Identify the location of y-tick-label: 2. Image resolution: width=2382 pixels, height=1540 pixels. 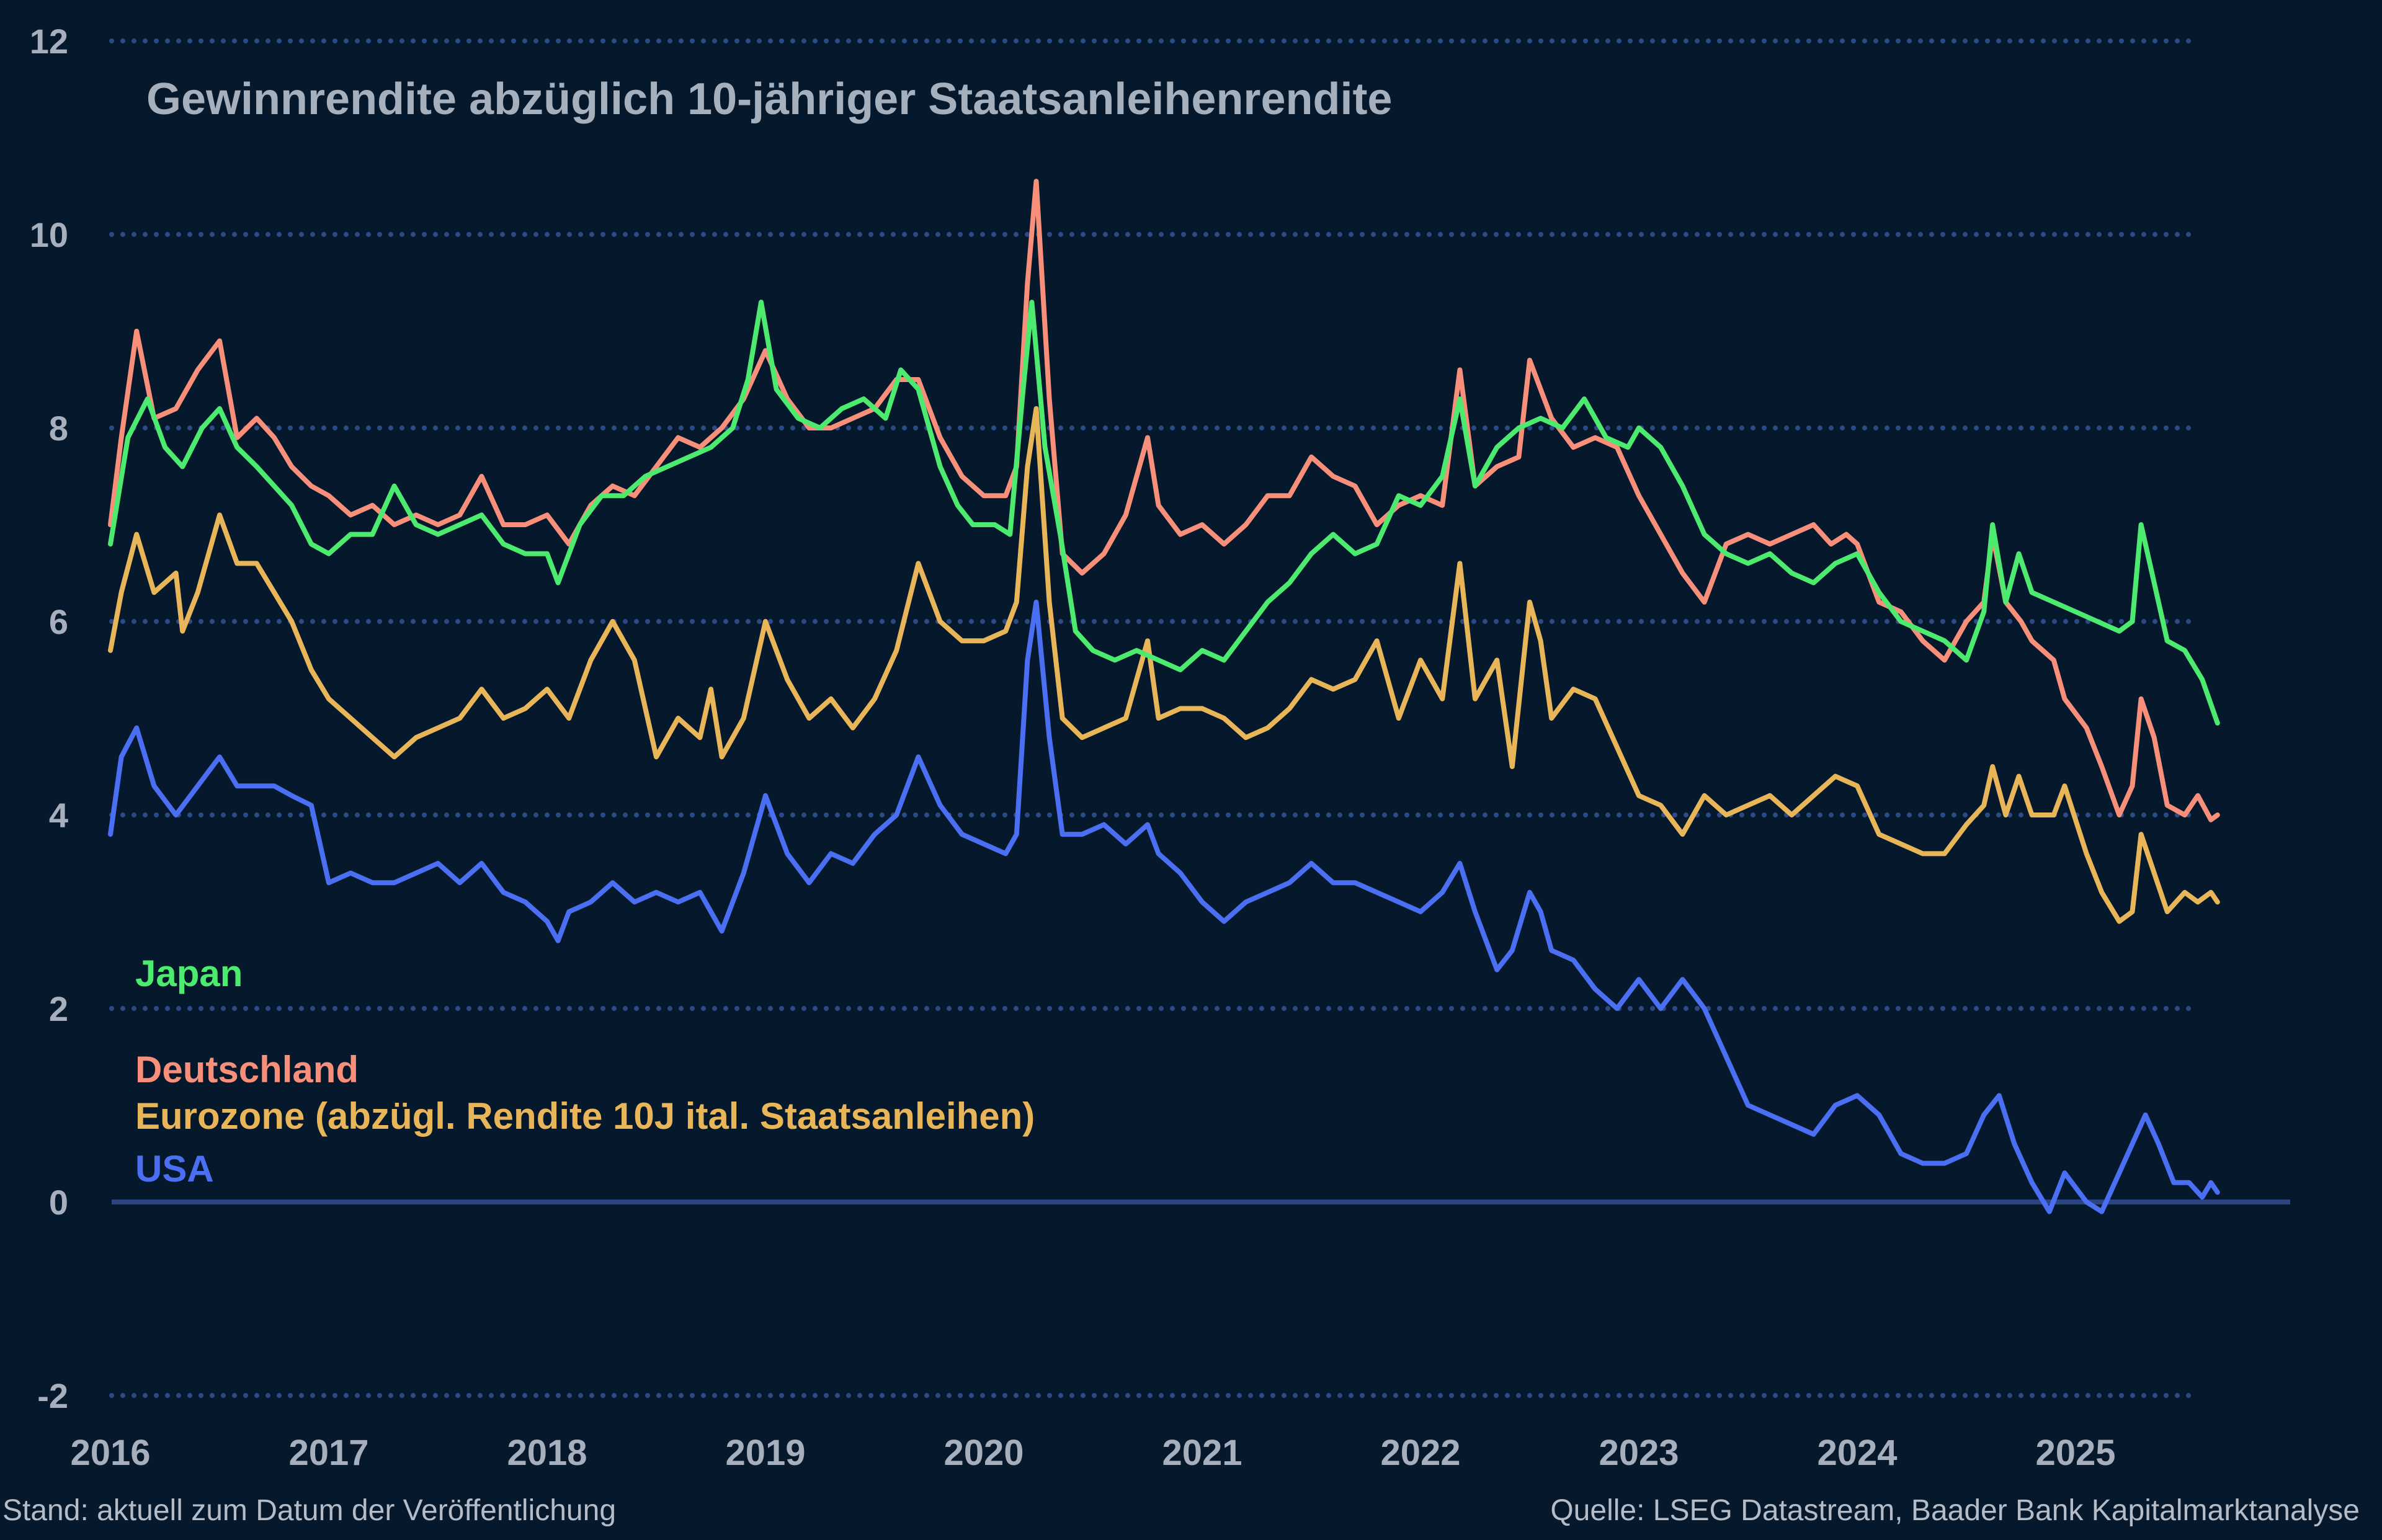
(59, 1009).